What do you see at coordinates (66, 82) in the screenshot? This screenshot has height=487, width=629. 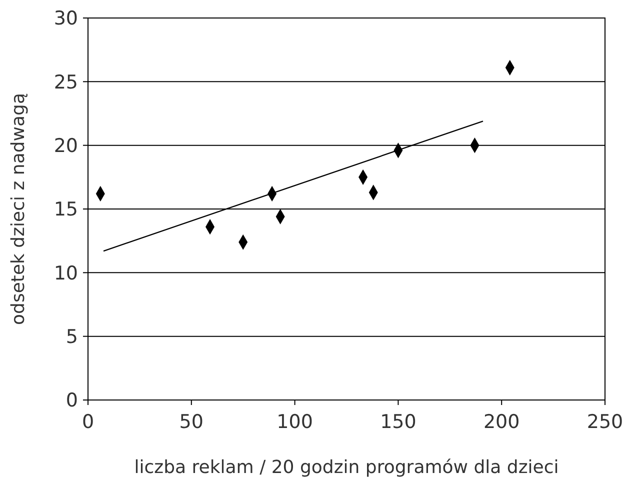 I see `y-tick-label: 25` at bounding box center [66, 82].